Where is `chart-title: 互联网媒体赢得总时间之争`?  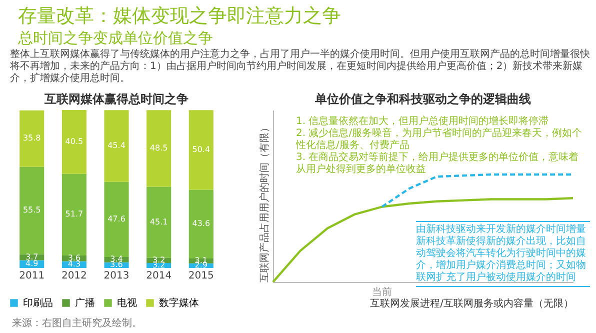
chart-title: 互联网媒体赢得总时间之争 is located at coordinates (116, 99).